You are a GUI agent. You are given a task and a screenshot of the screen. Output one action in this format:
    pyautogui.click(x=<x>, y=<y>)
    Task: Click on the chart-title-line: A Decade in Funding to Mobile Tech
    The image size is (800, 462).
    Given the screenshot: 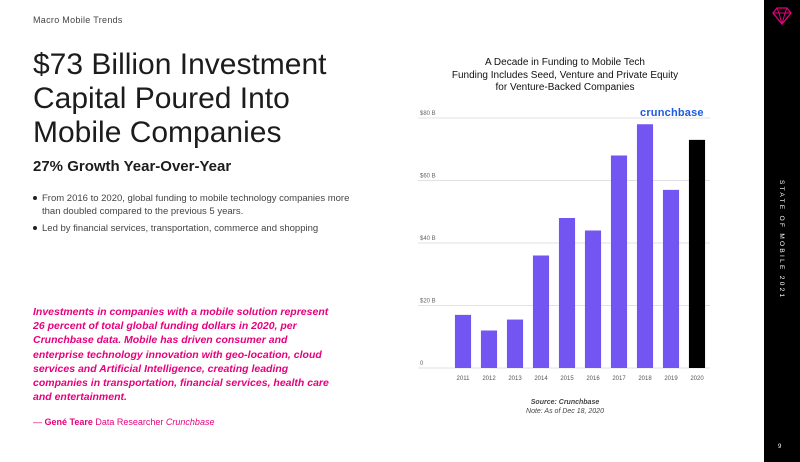 What is the action you would take?
    pyautogui.click(x=565, y=62)
    